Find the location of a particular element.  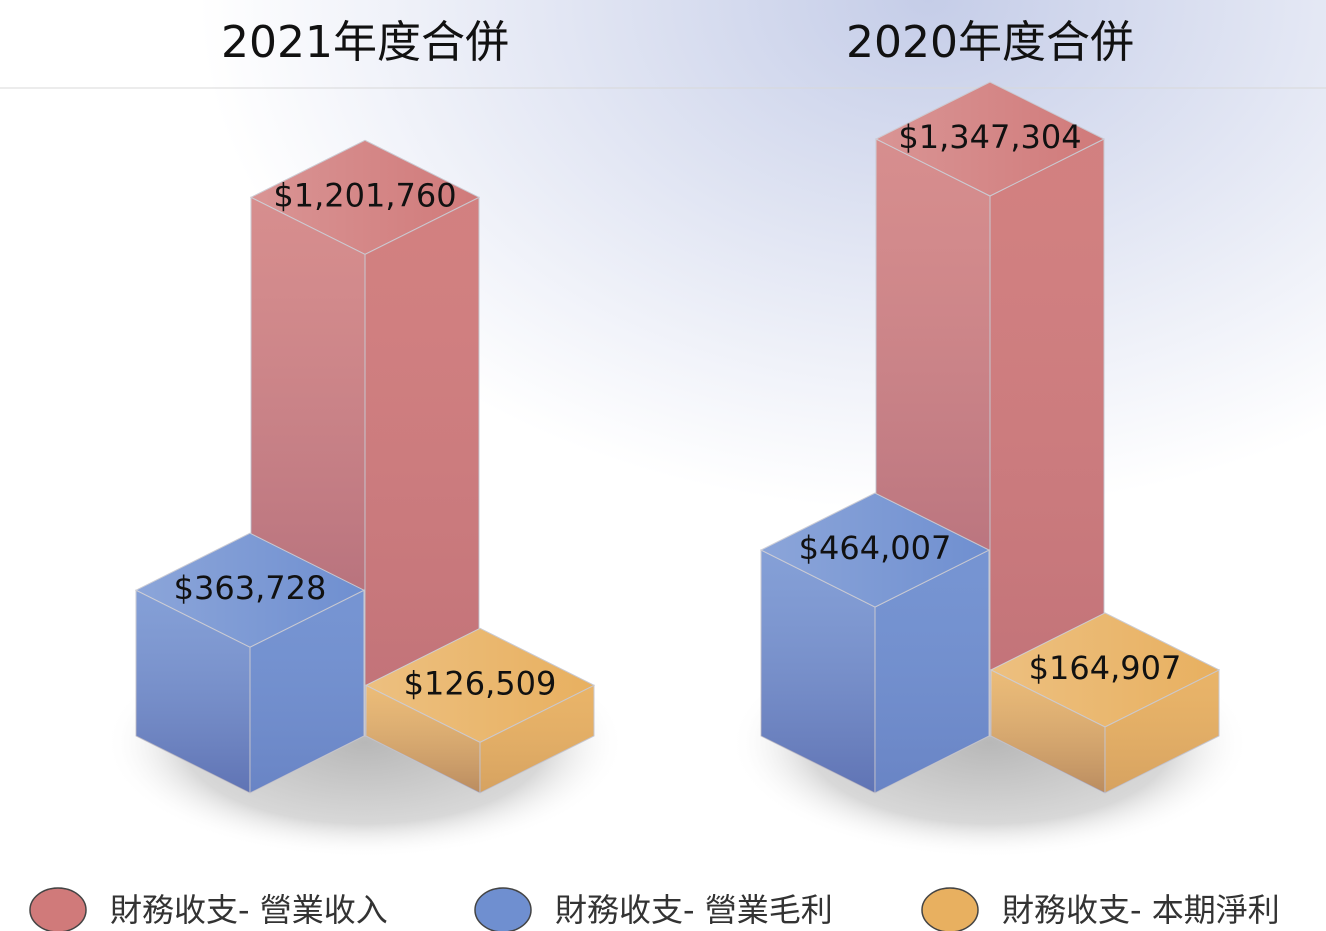

value-label: $464,007 is located at coordinates (875, 548).